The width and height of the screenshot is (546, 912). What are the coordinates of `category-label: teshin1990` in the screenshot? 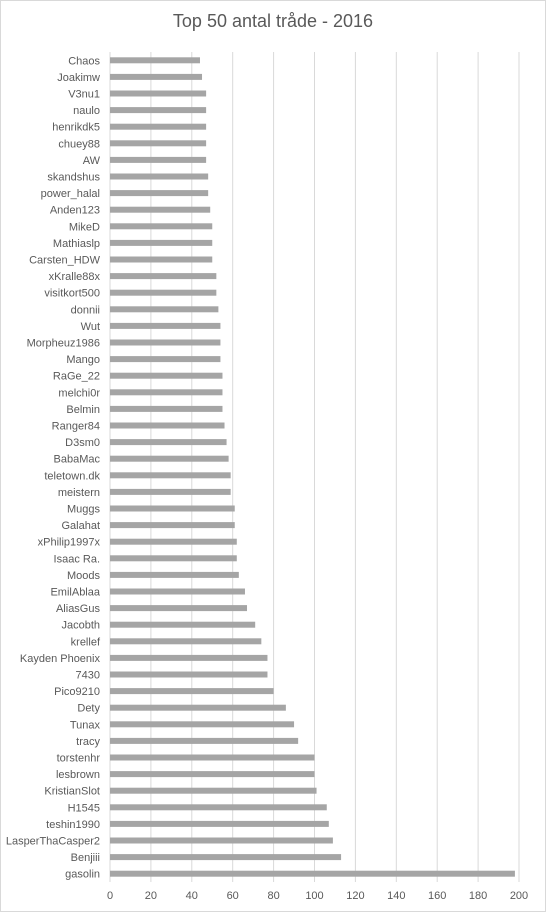 It's located at (73, 825).